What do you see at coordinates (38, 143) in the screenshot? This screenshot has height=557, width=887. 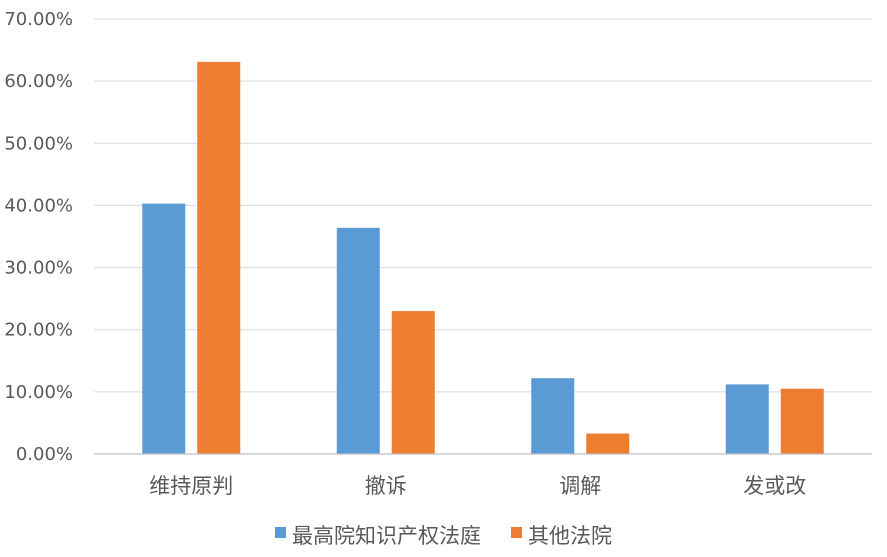 I see `y-tick-label: 50.00%` at bounding box center [38, 143].